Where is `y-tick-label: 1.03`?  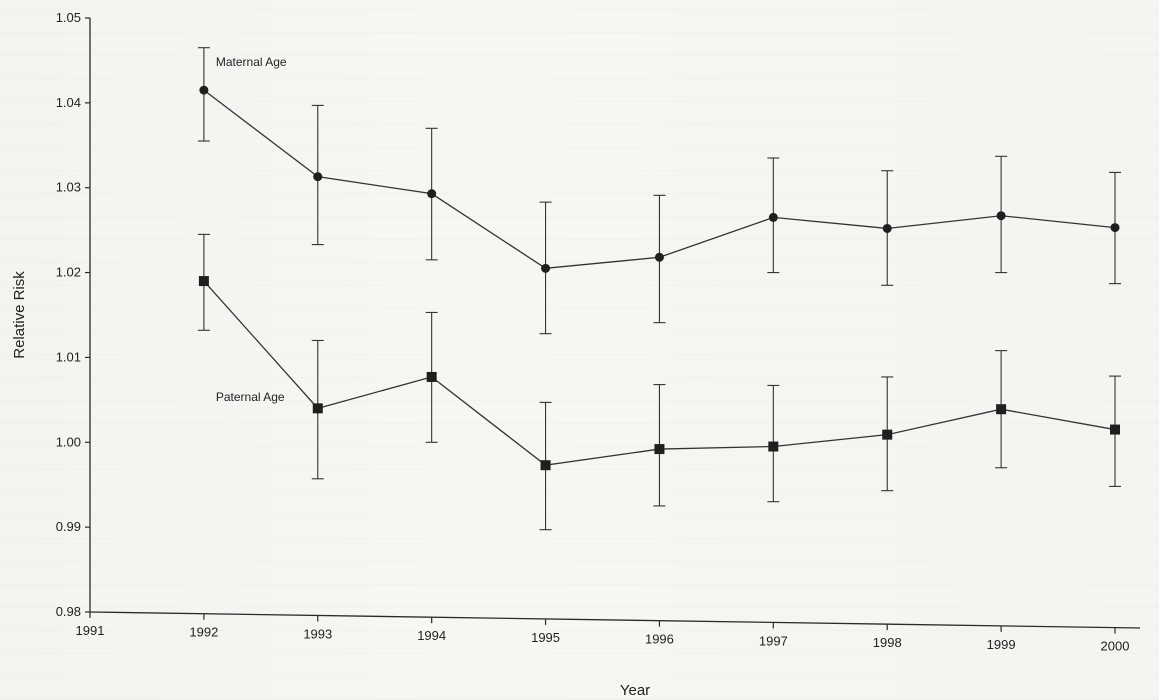 y-tick-label: 1.03 is located at coordinates (68, 187).